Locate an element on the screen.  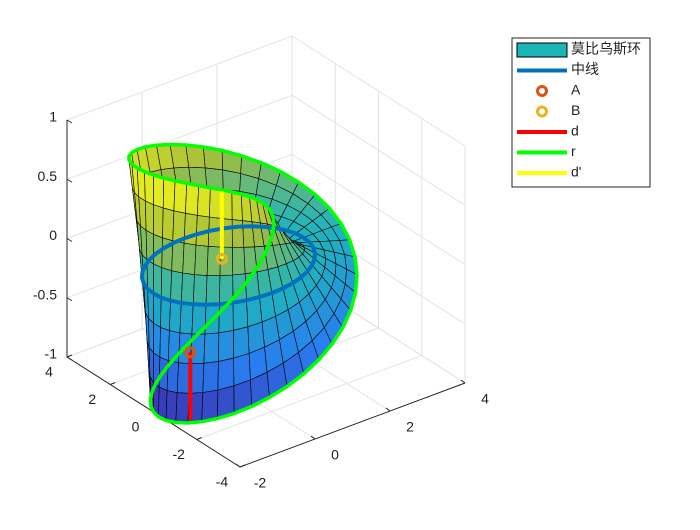
z-tick-label: 0.5 is located at coordinates (48, 176).